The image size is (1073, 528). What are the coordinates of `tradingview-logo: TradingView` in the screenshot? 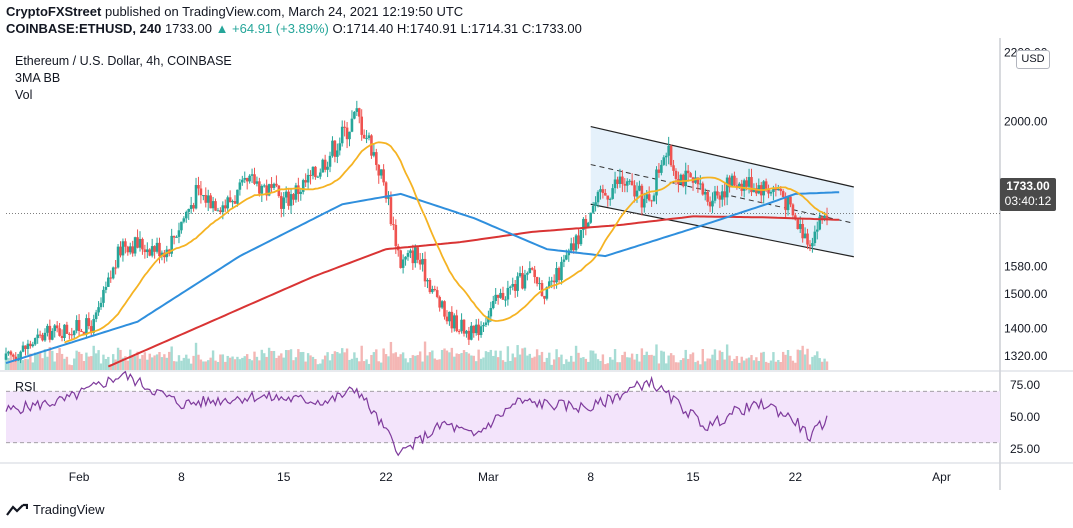 It's located at (55, 509).